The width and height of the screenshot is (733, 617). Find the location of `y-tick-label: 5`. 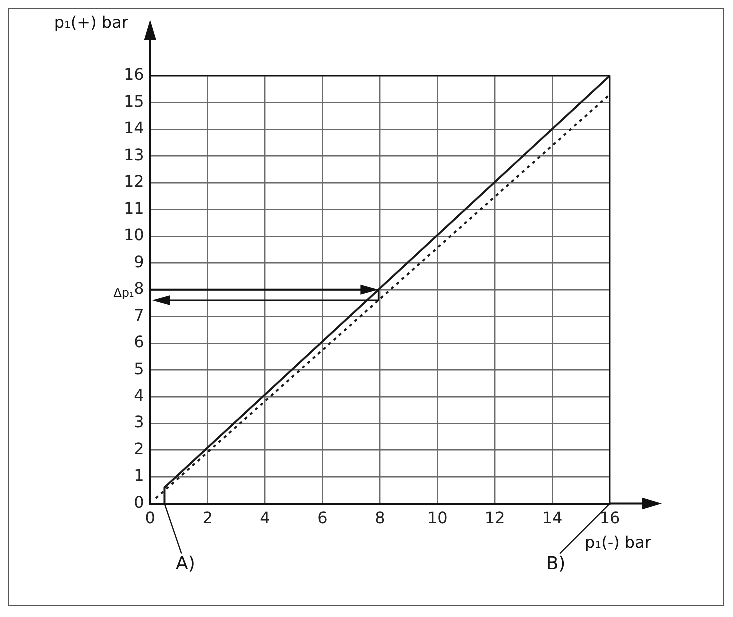

y-tick-label: 5 is located at coordinates (139, 368).